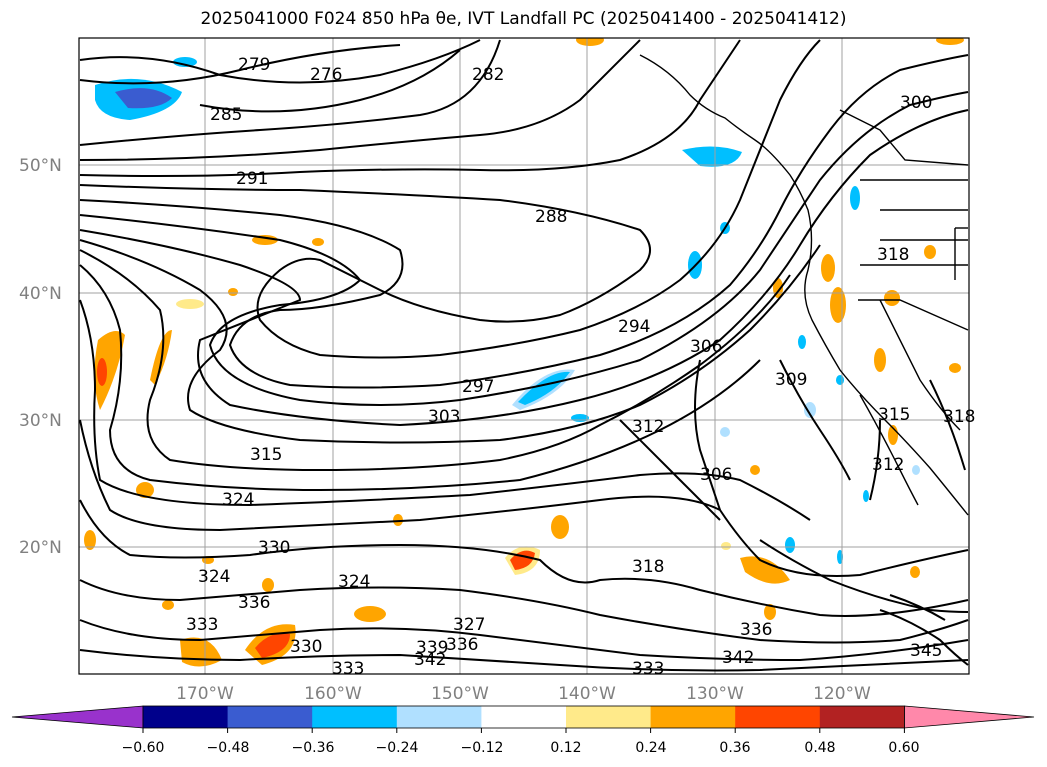  I want to click on colorbar-extend-high, so click(969, 717).